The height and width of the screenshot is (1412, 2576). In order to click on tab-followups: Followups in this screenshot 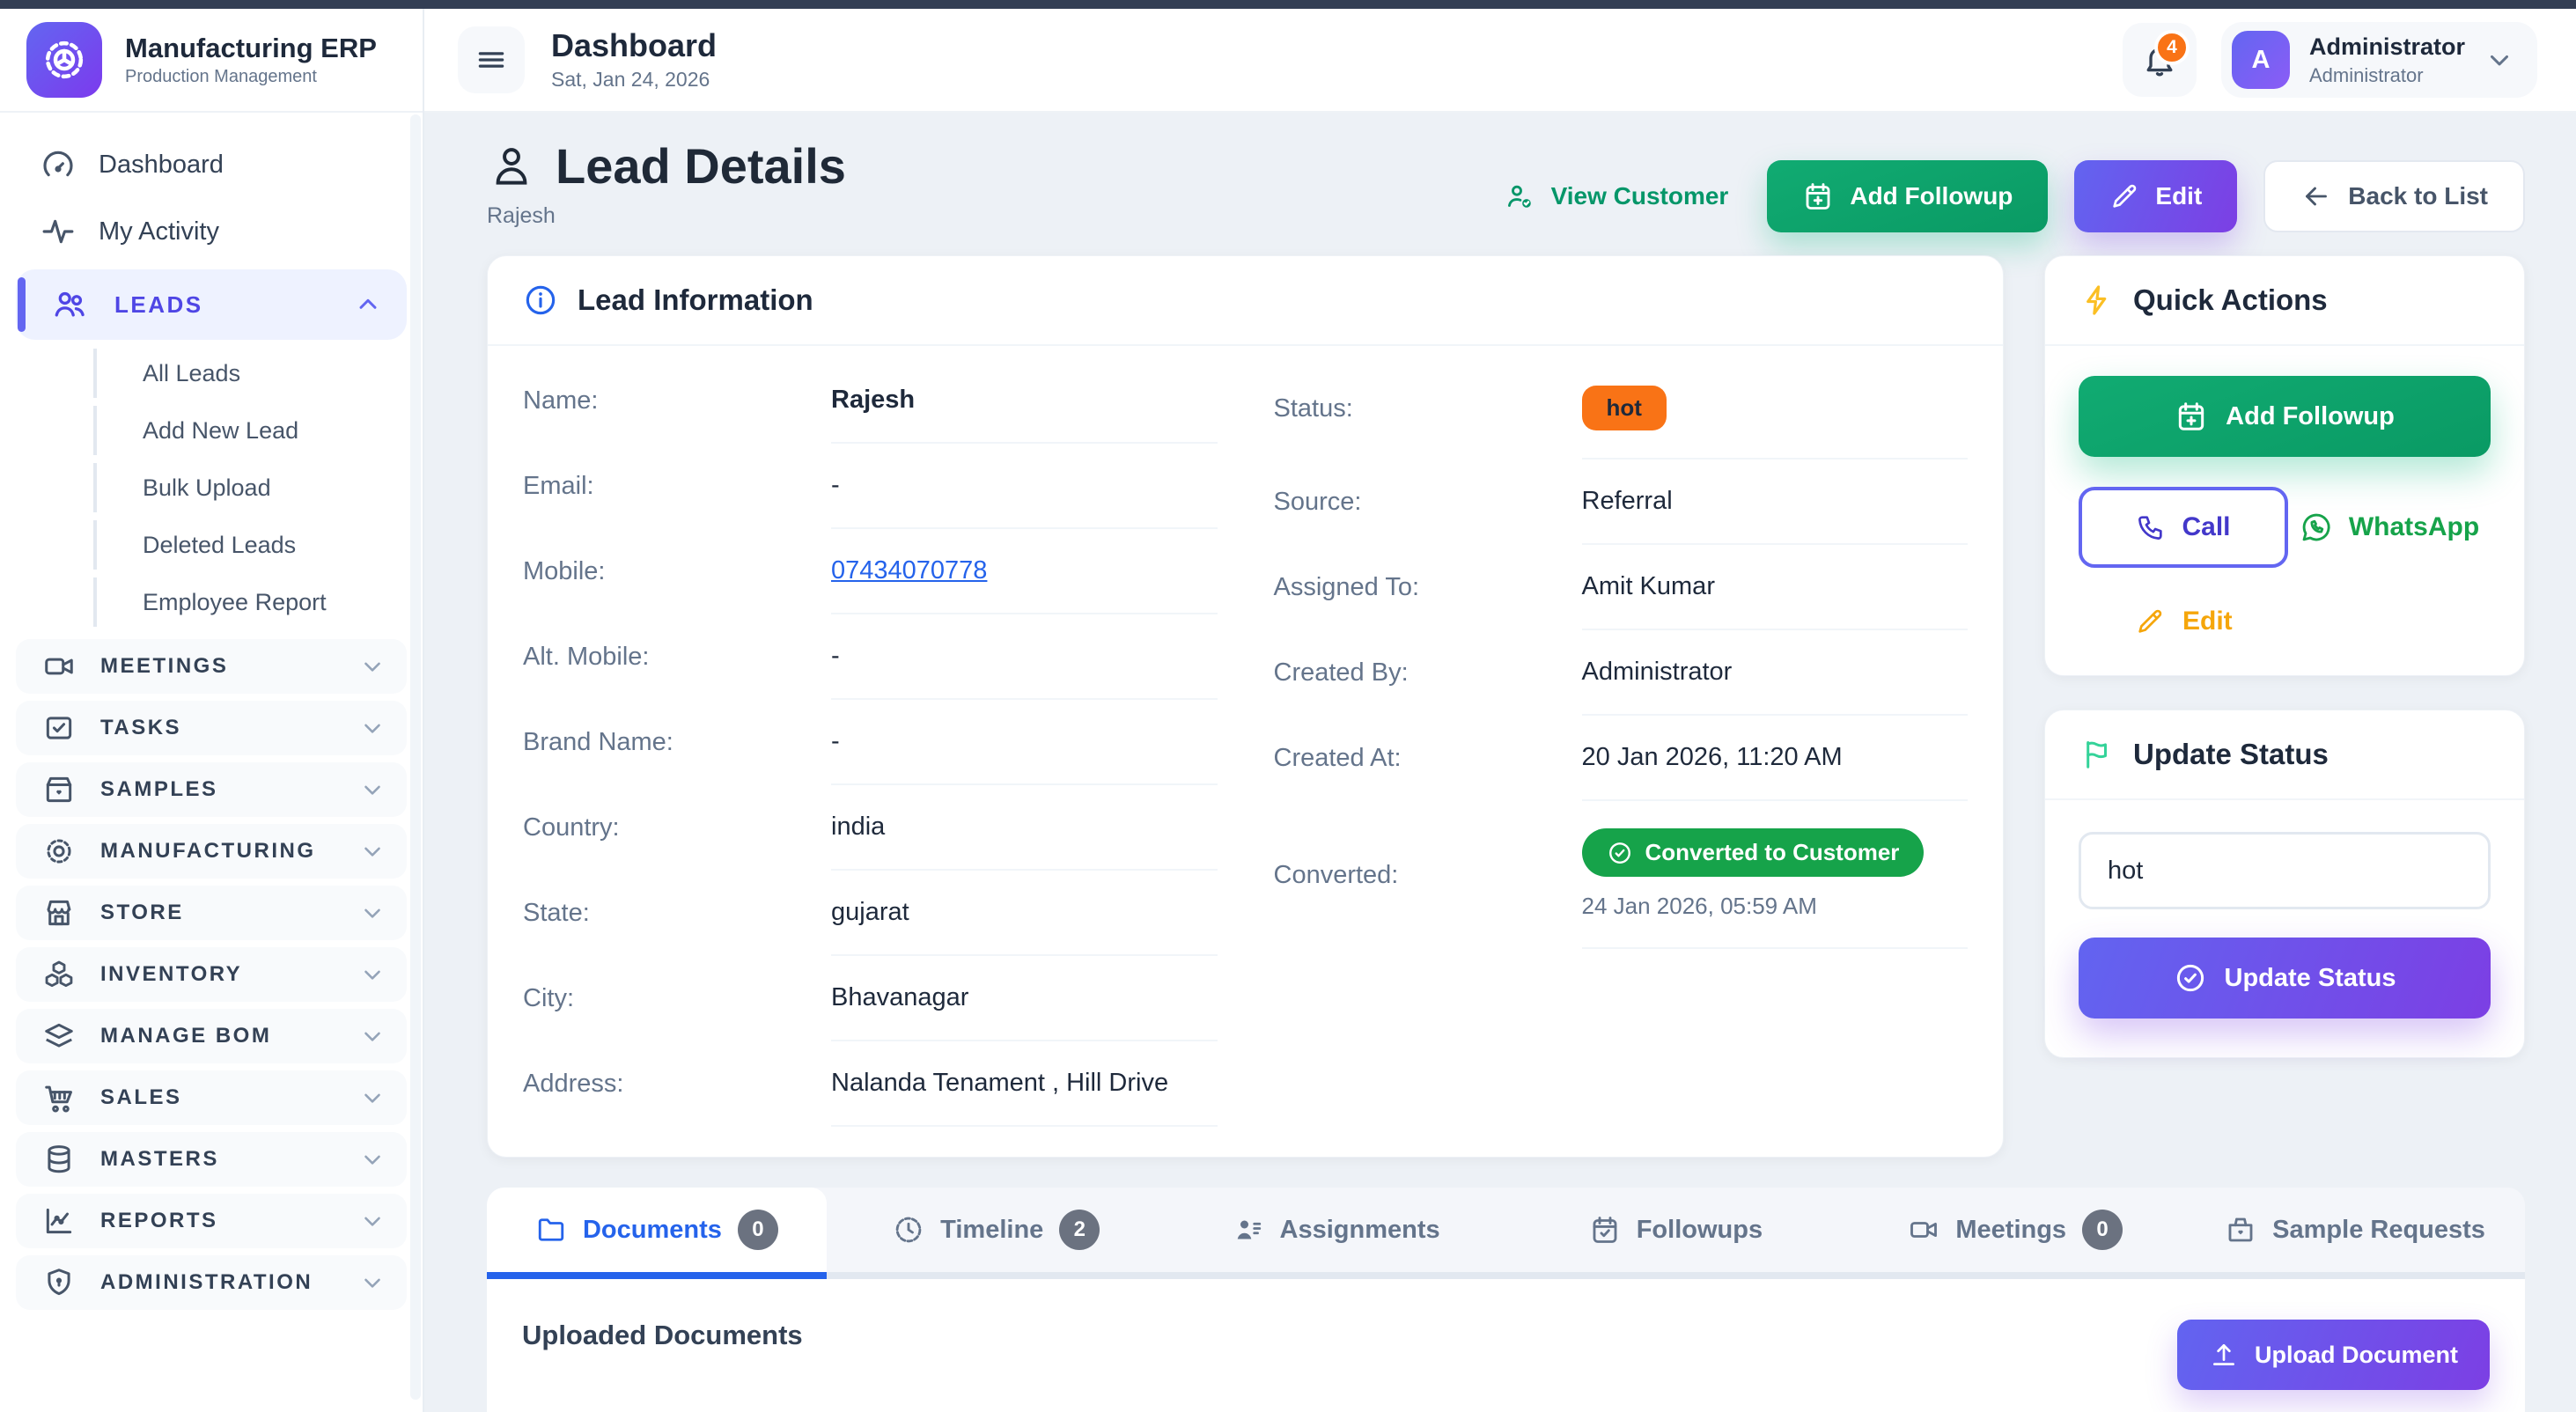, I will do `click(1676, 1233)`.